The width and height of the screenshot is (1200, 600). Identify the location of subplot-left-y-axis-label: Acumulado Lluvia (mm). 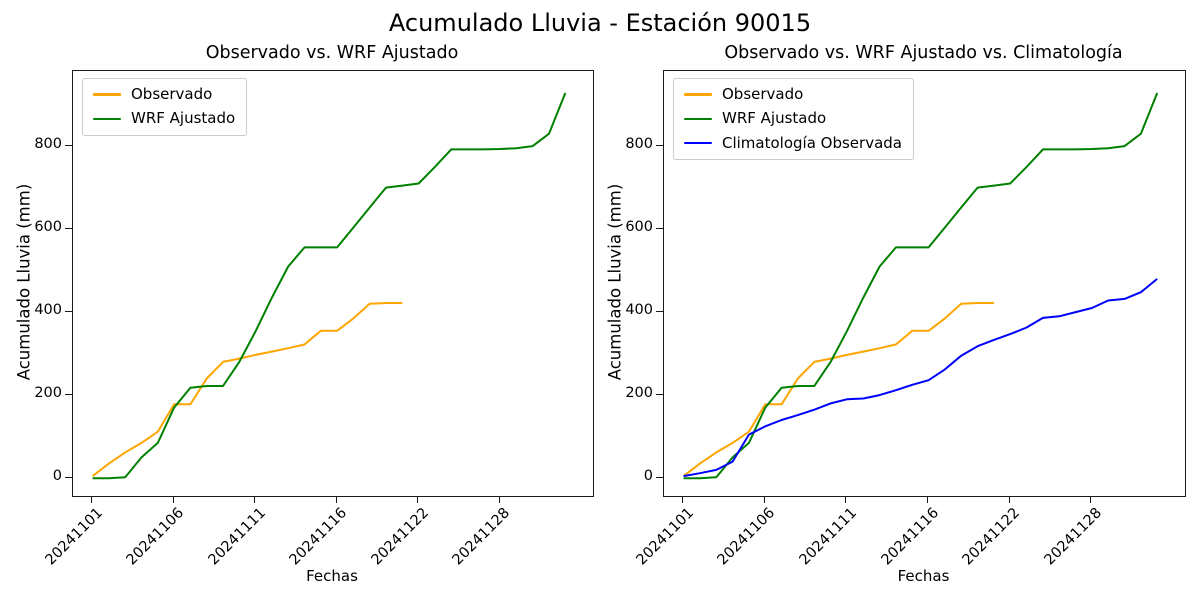
(24, 282).